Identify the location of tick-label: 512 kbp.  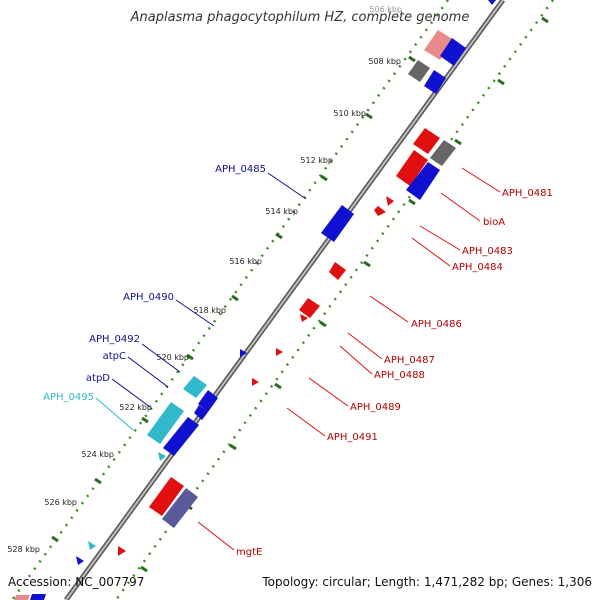
(316, 160).